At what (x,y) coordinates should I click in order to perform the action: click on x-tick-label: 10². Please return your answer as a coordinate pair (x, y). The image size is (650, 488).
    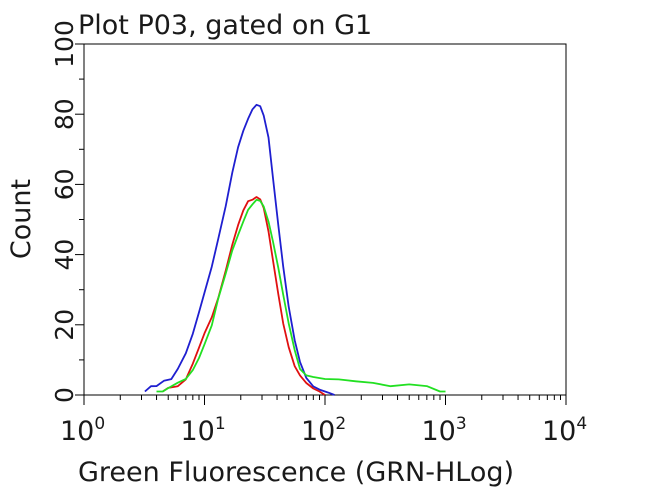
    Looking at the image, I should click on (323, 430).